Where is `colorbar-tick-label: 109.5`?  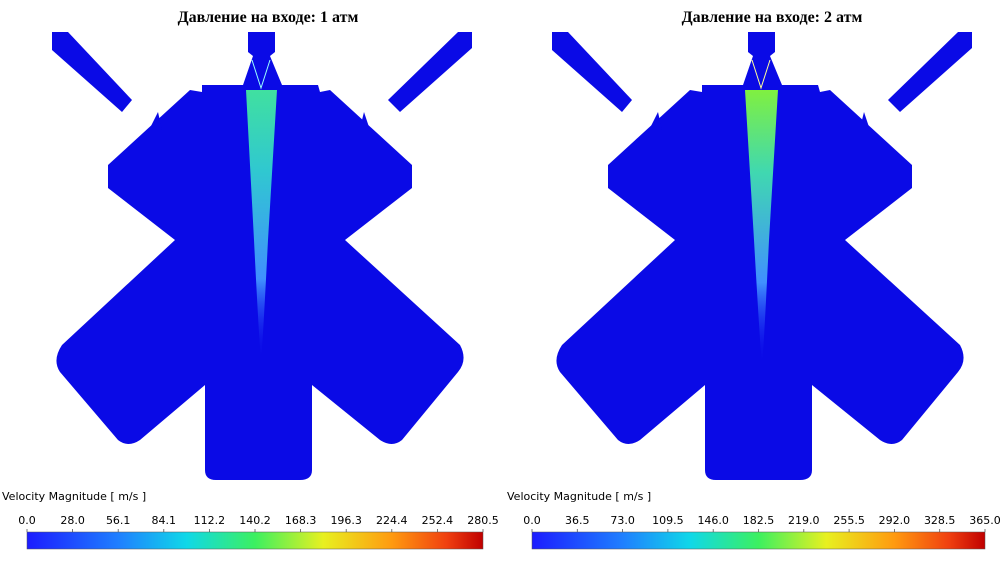
colorbar-tick-label: 109.5 is located at coordinates (668, 520).